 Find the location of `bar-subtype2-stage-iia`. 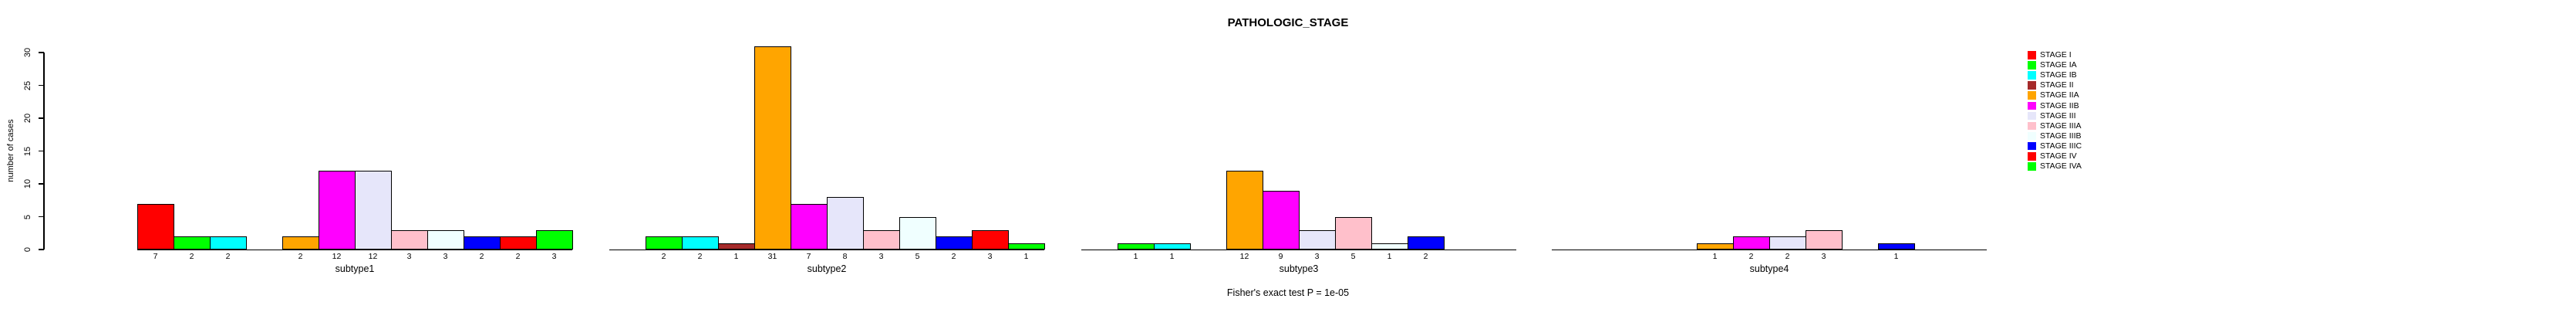

bar-subtype2-stage-iia is located at coordinates (772, 148).